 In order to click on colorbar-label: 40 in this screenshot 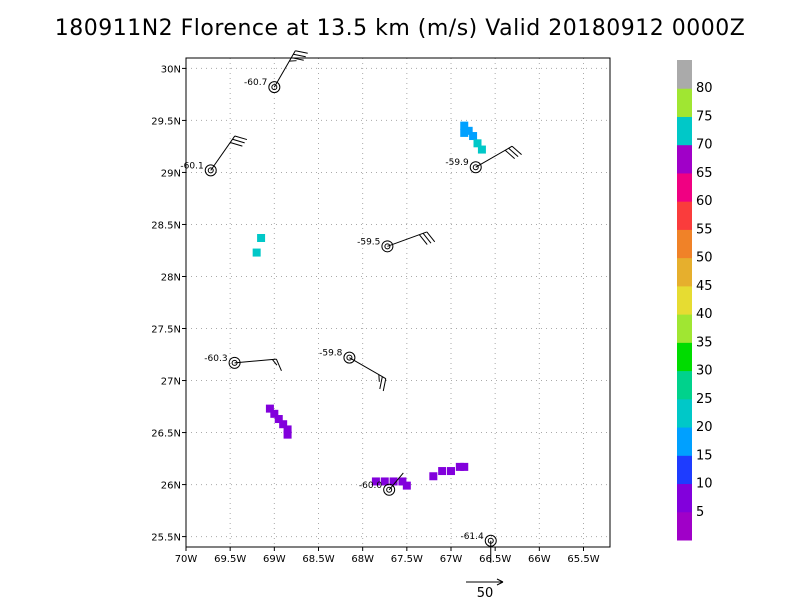, I will do `click(704, 314)`.